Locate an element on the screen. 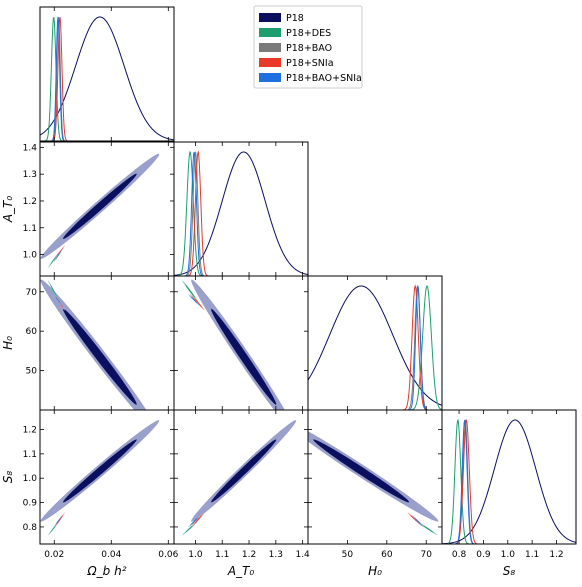 The height and width of the screenshot is (587, 582). legend: P18 P18+DES P18+BAO P18+SNIa P18+BAO+SNIa is located at coordinates (308, 47).